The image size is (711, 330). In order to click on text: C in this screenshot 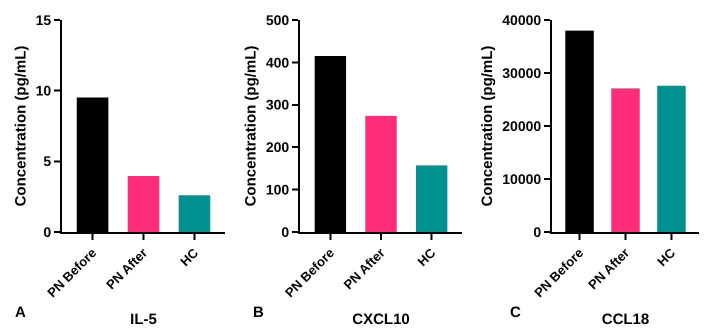, I will do `click(515, 312)`.